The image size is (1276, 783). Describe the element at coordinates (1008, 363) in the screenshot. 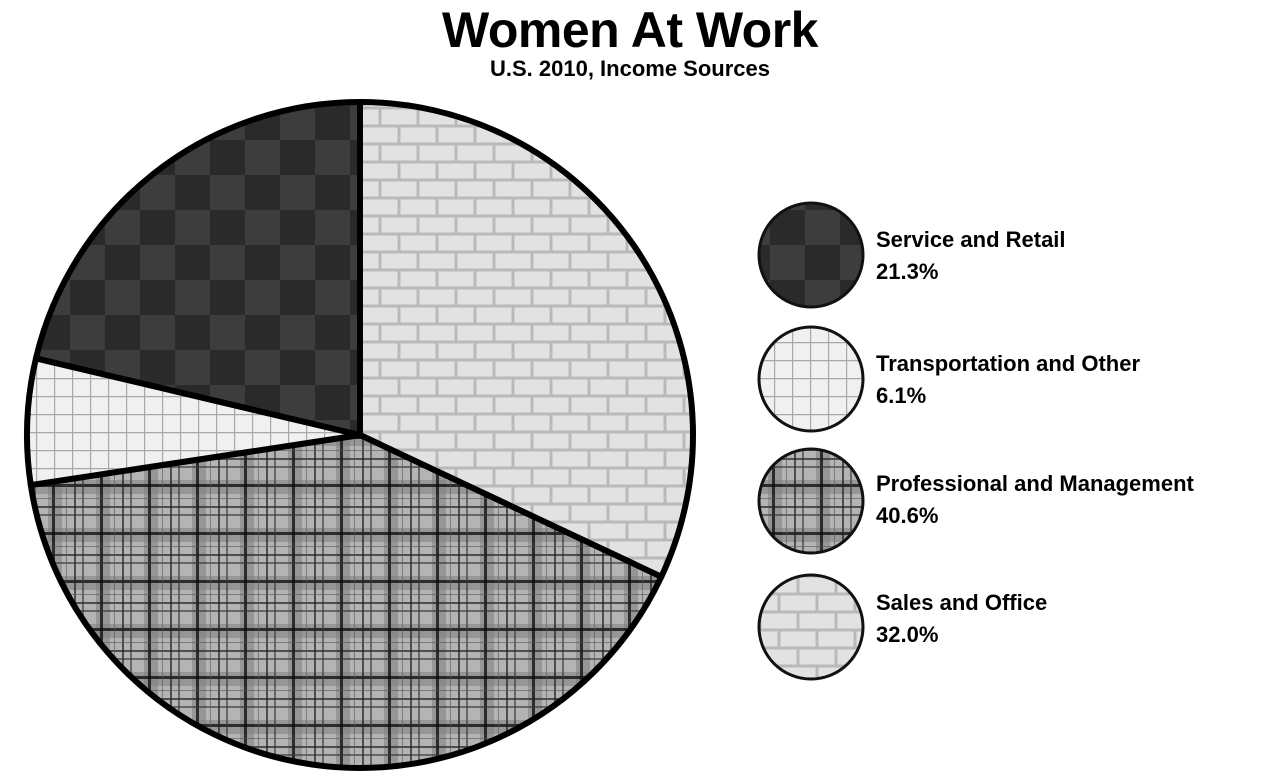

I see `legend-label: Transportation and Other` at that location.